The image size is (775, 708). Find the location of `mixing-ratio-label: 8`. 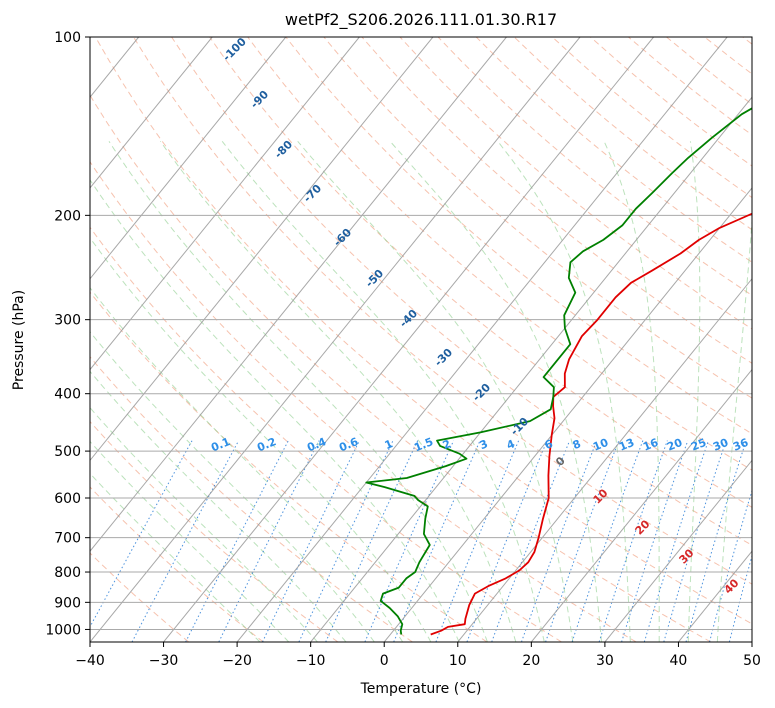

mixing-ratio-label: 8 is located at coordinates (577, 444).